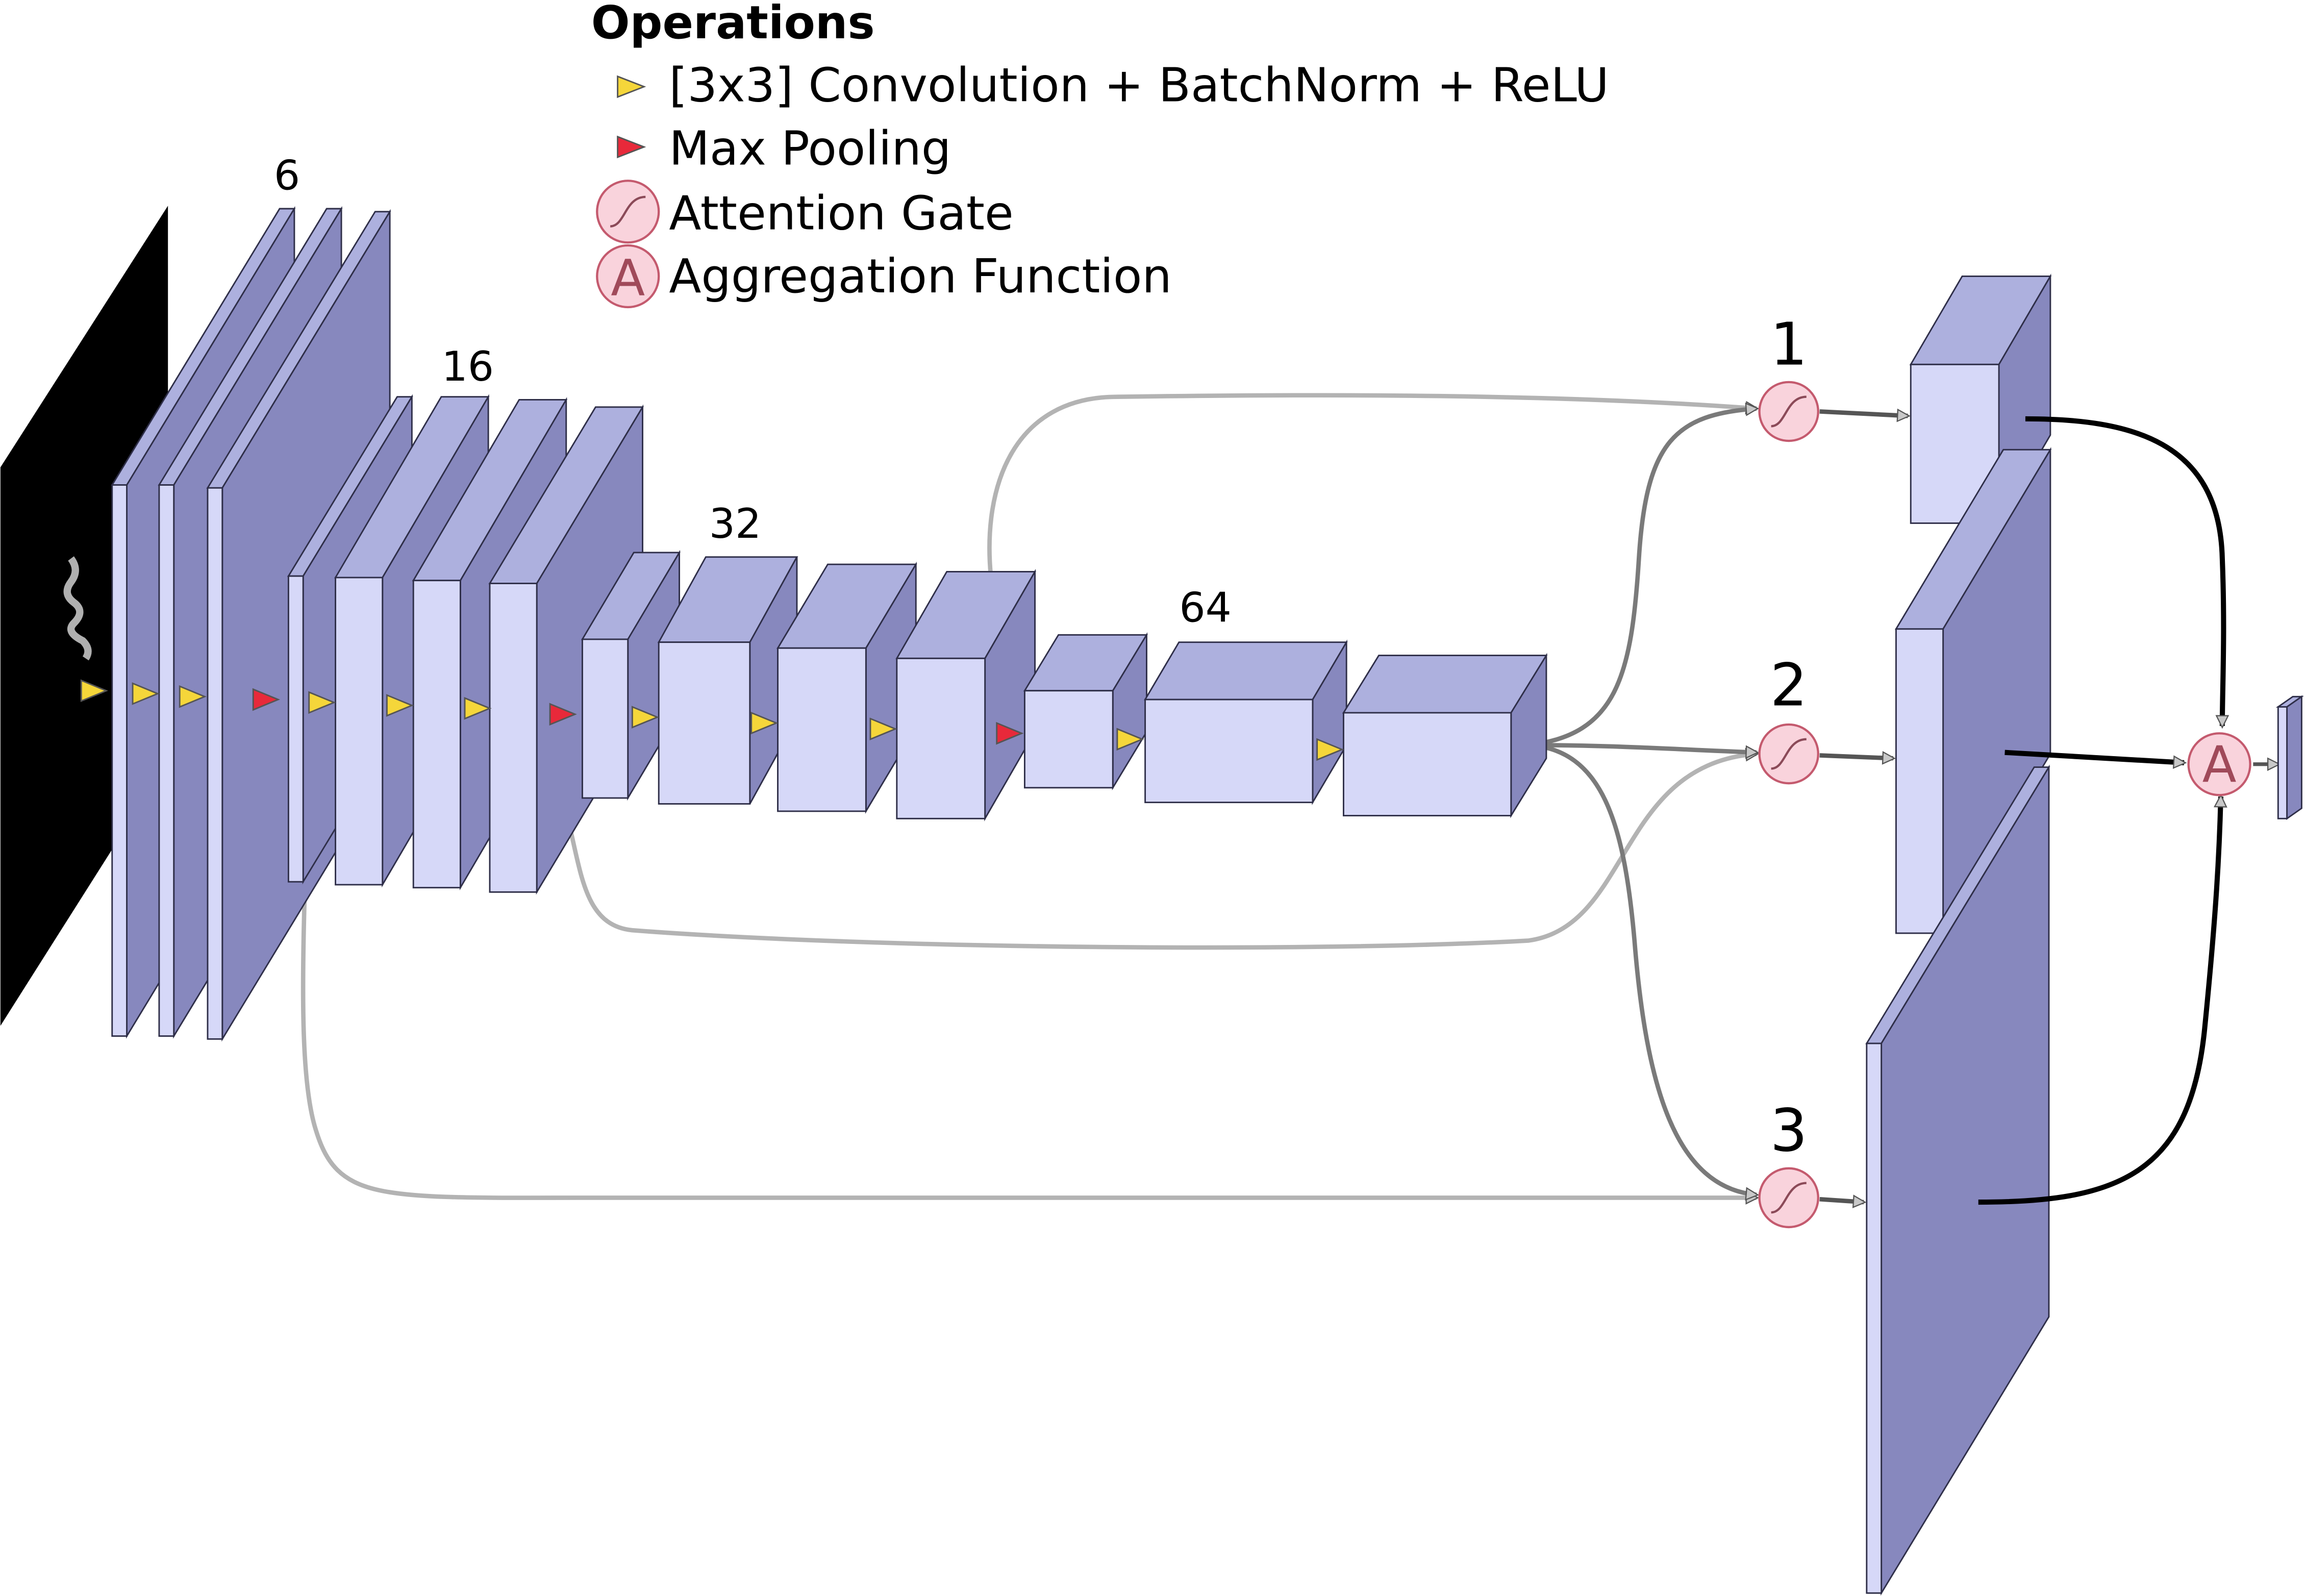  What do you see at coordinates (920, 276) in the screenshot?
I see `legend-item-aggregation-function: Aggregation Function` at bounding box center [920, 276].